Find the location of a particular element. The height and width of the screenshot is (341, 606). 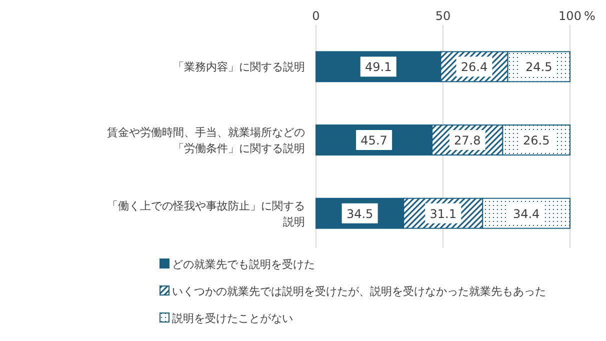

data-label: 45.7 is located at coordinates (374, 141).